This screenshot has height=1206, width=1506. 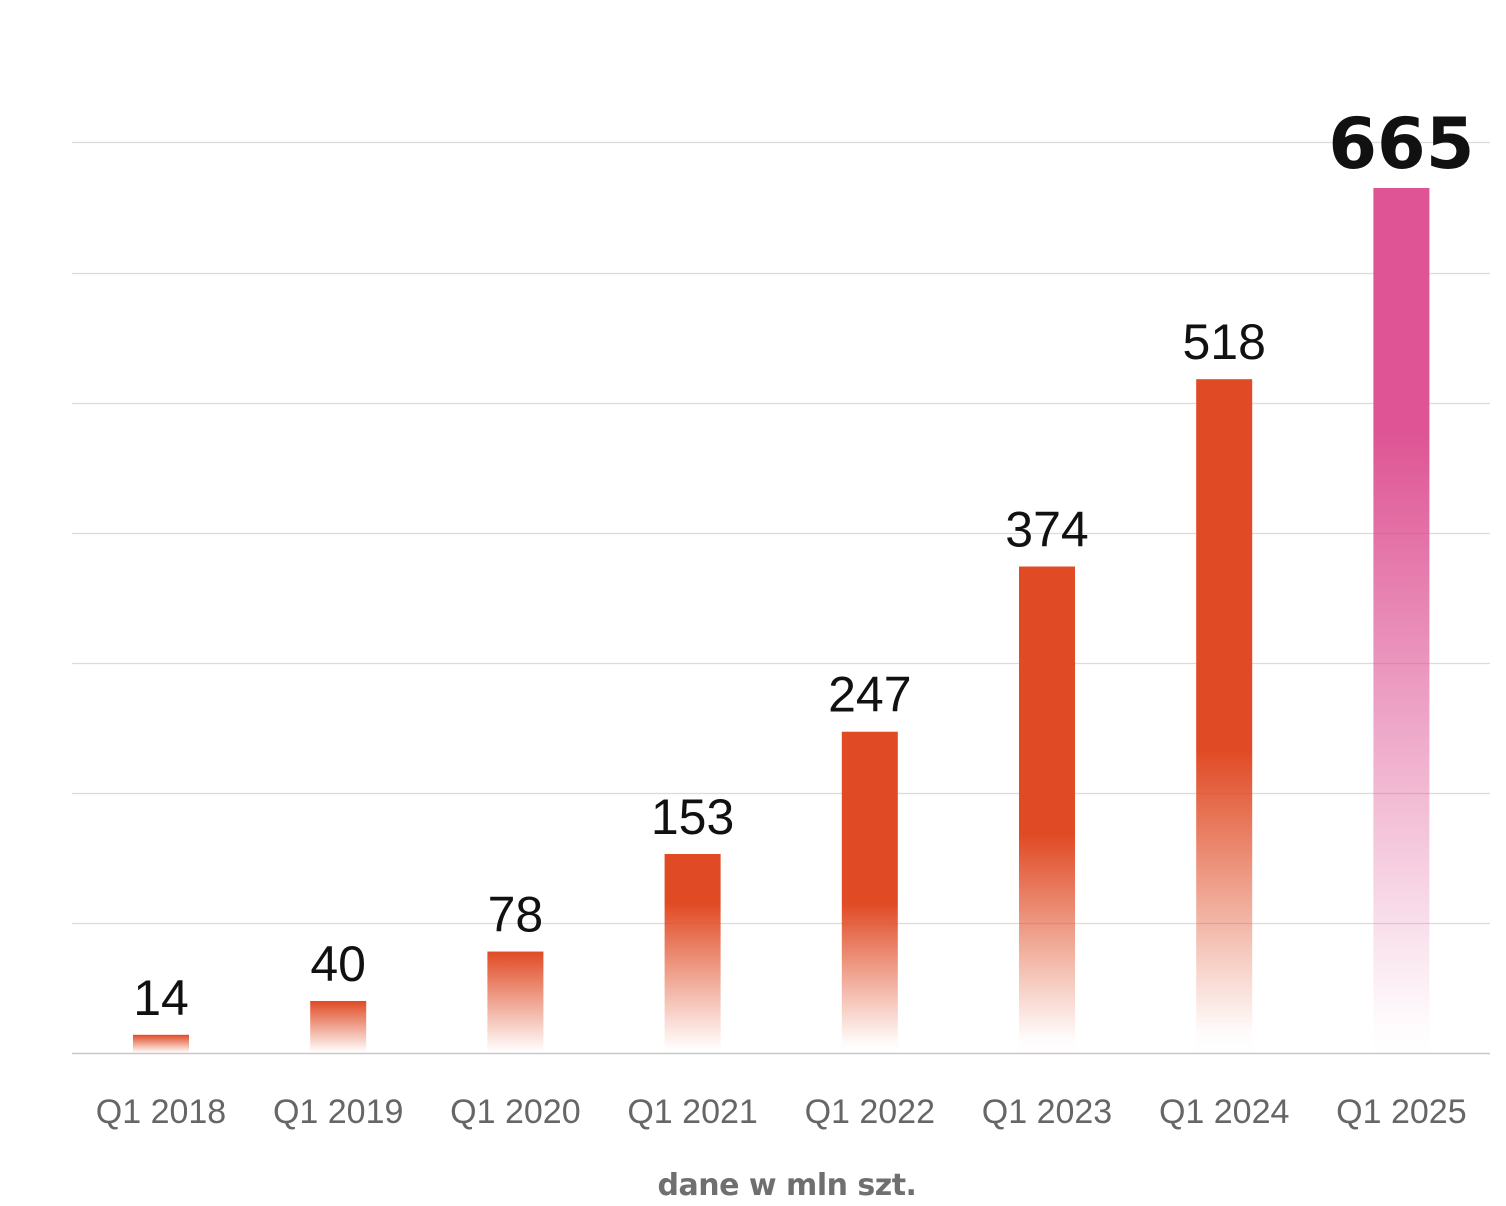 I want to click on bar-q1-2023, so click(x=1047, y=809).